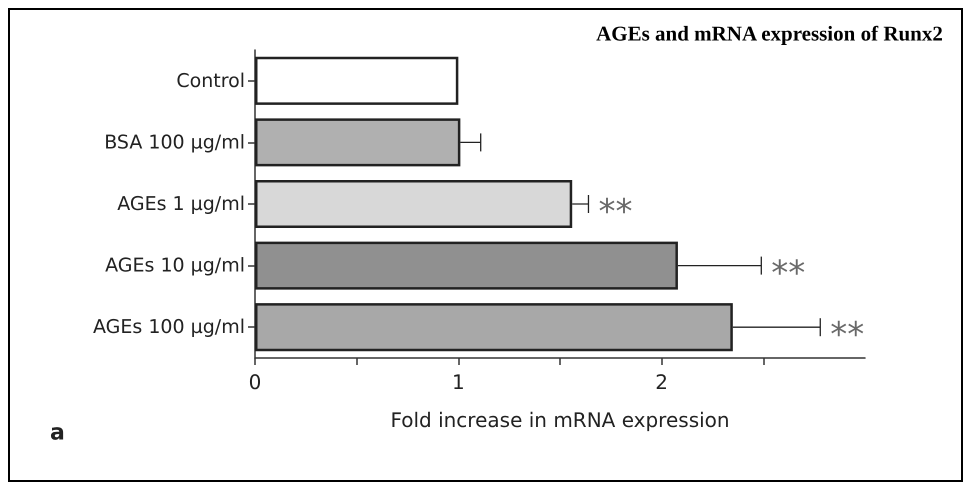 The height and width of the screenshot is (490, 971). I want to click on bar, so click(356, 80).